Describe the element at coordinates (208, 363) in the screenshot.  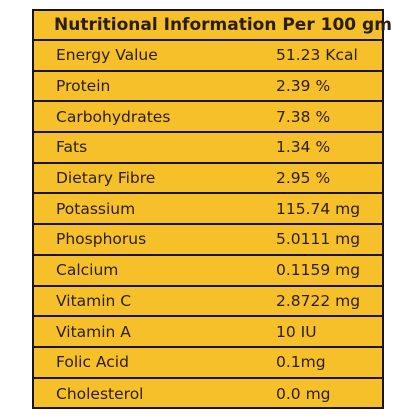
I see `nutrient-row-folic-acid: Folic Acid 0.1mg` at that location.